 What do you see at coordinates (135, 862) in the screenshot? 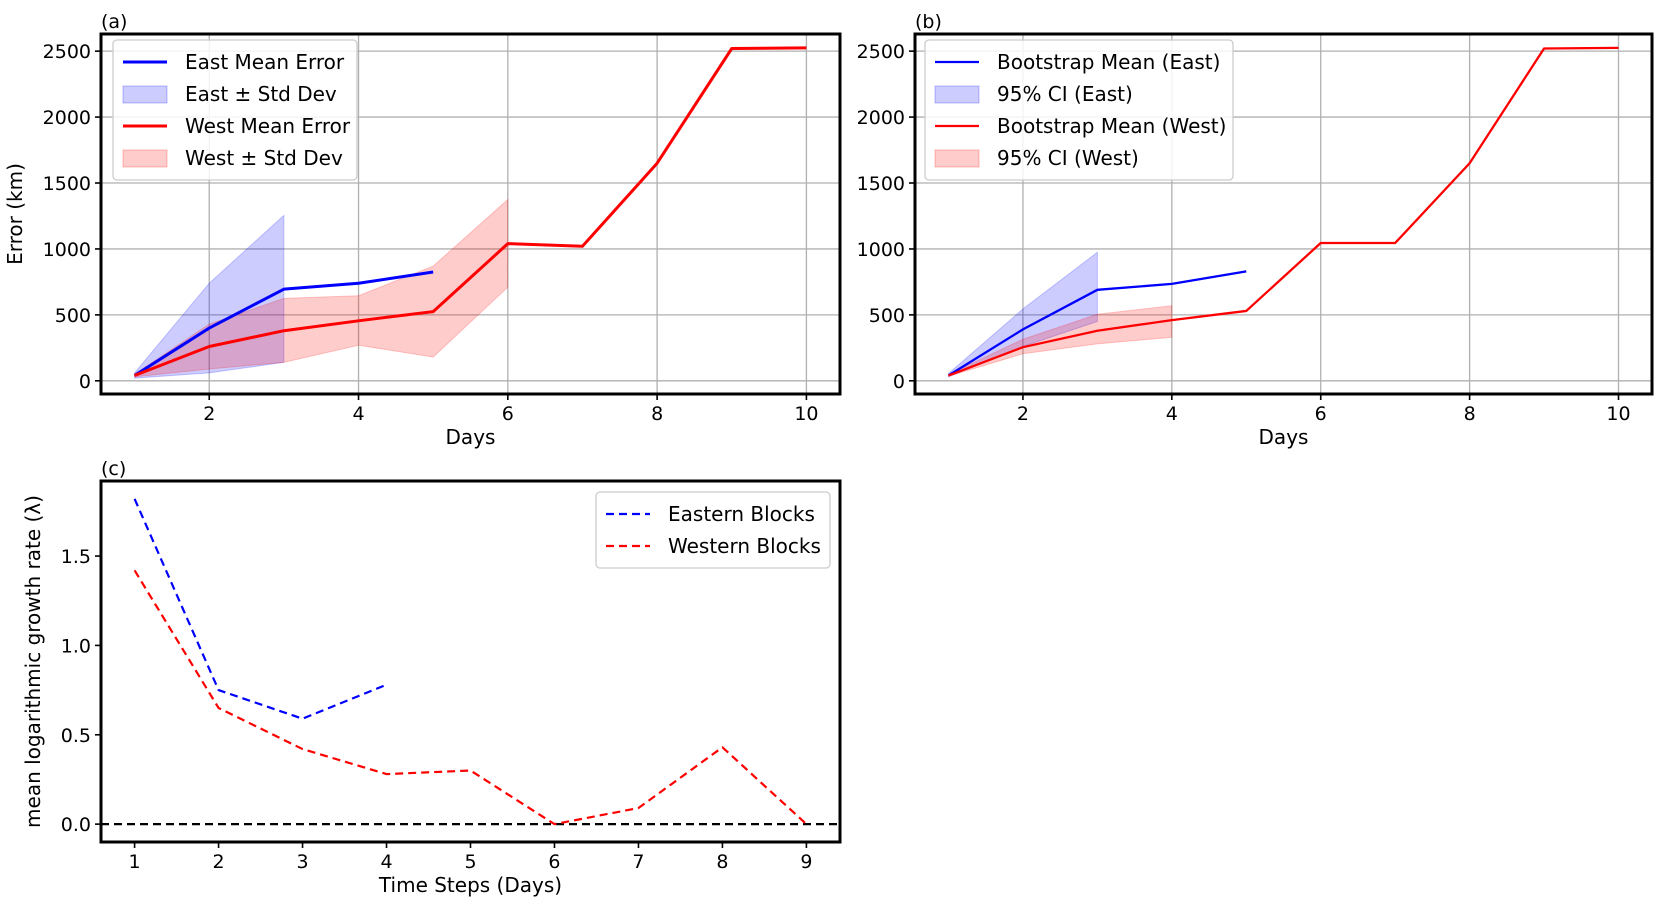
I see `x-tick-label: 1` at bounding box center [135, 862].